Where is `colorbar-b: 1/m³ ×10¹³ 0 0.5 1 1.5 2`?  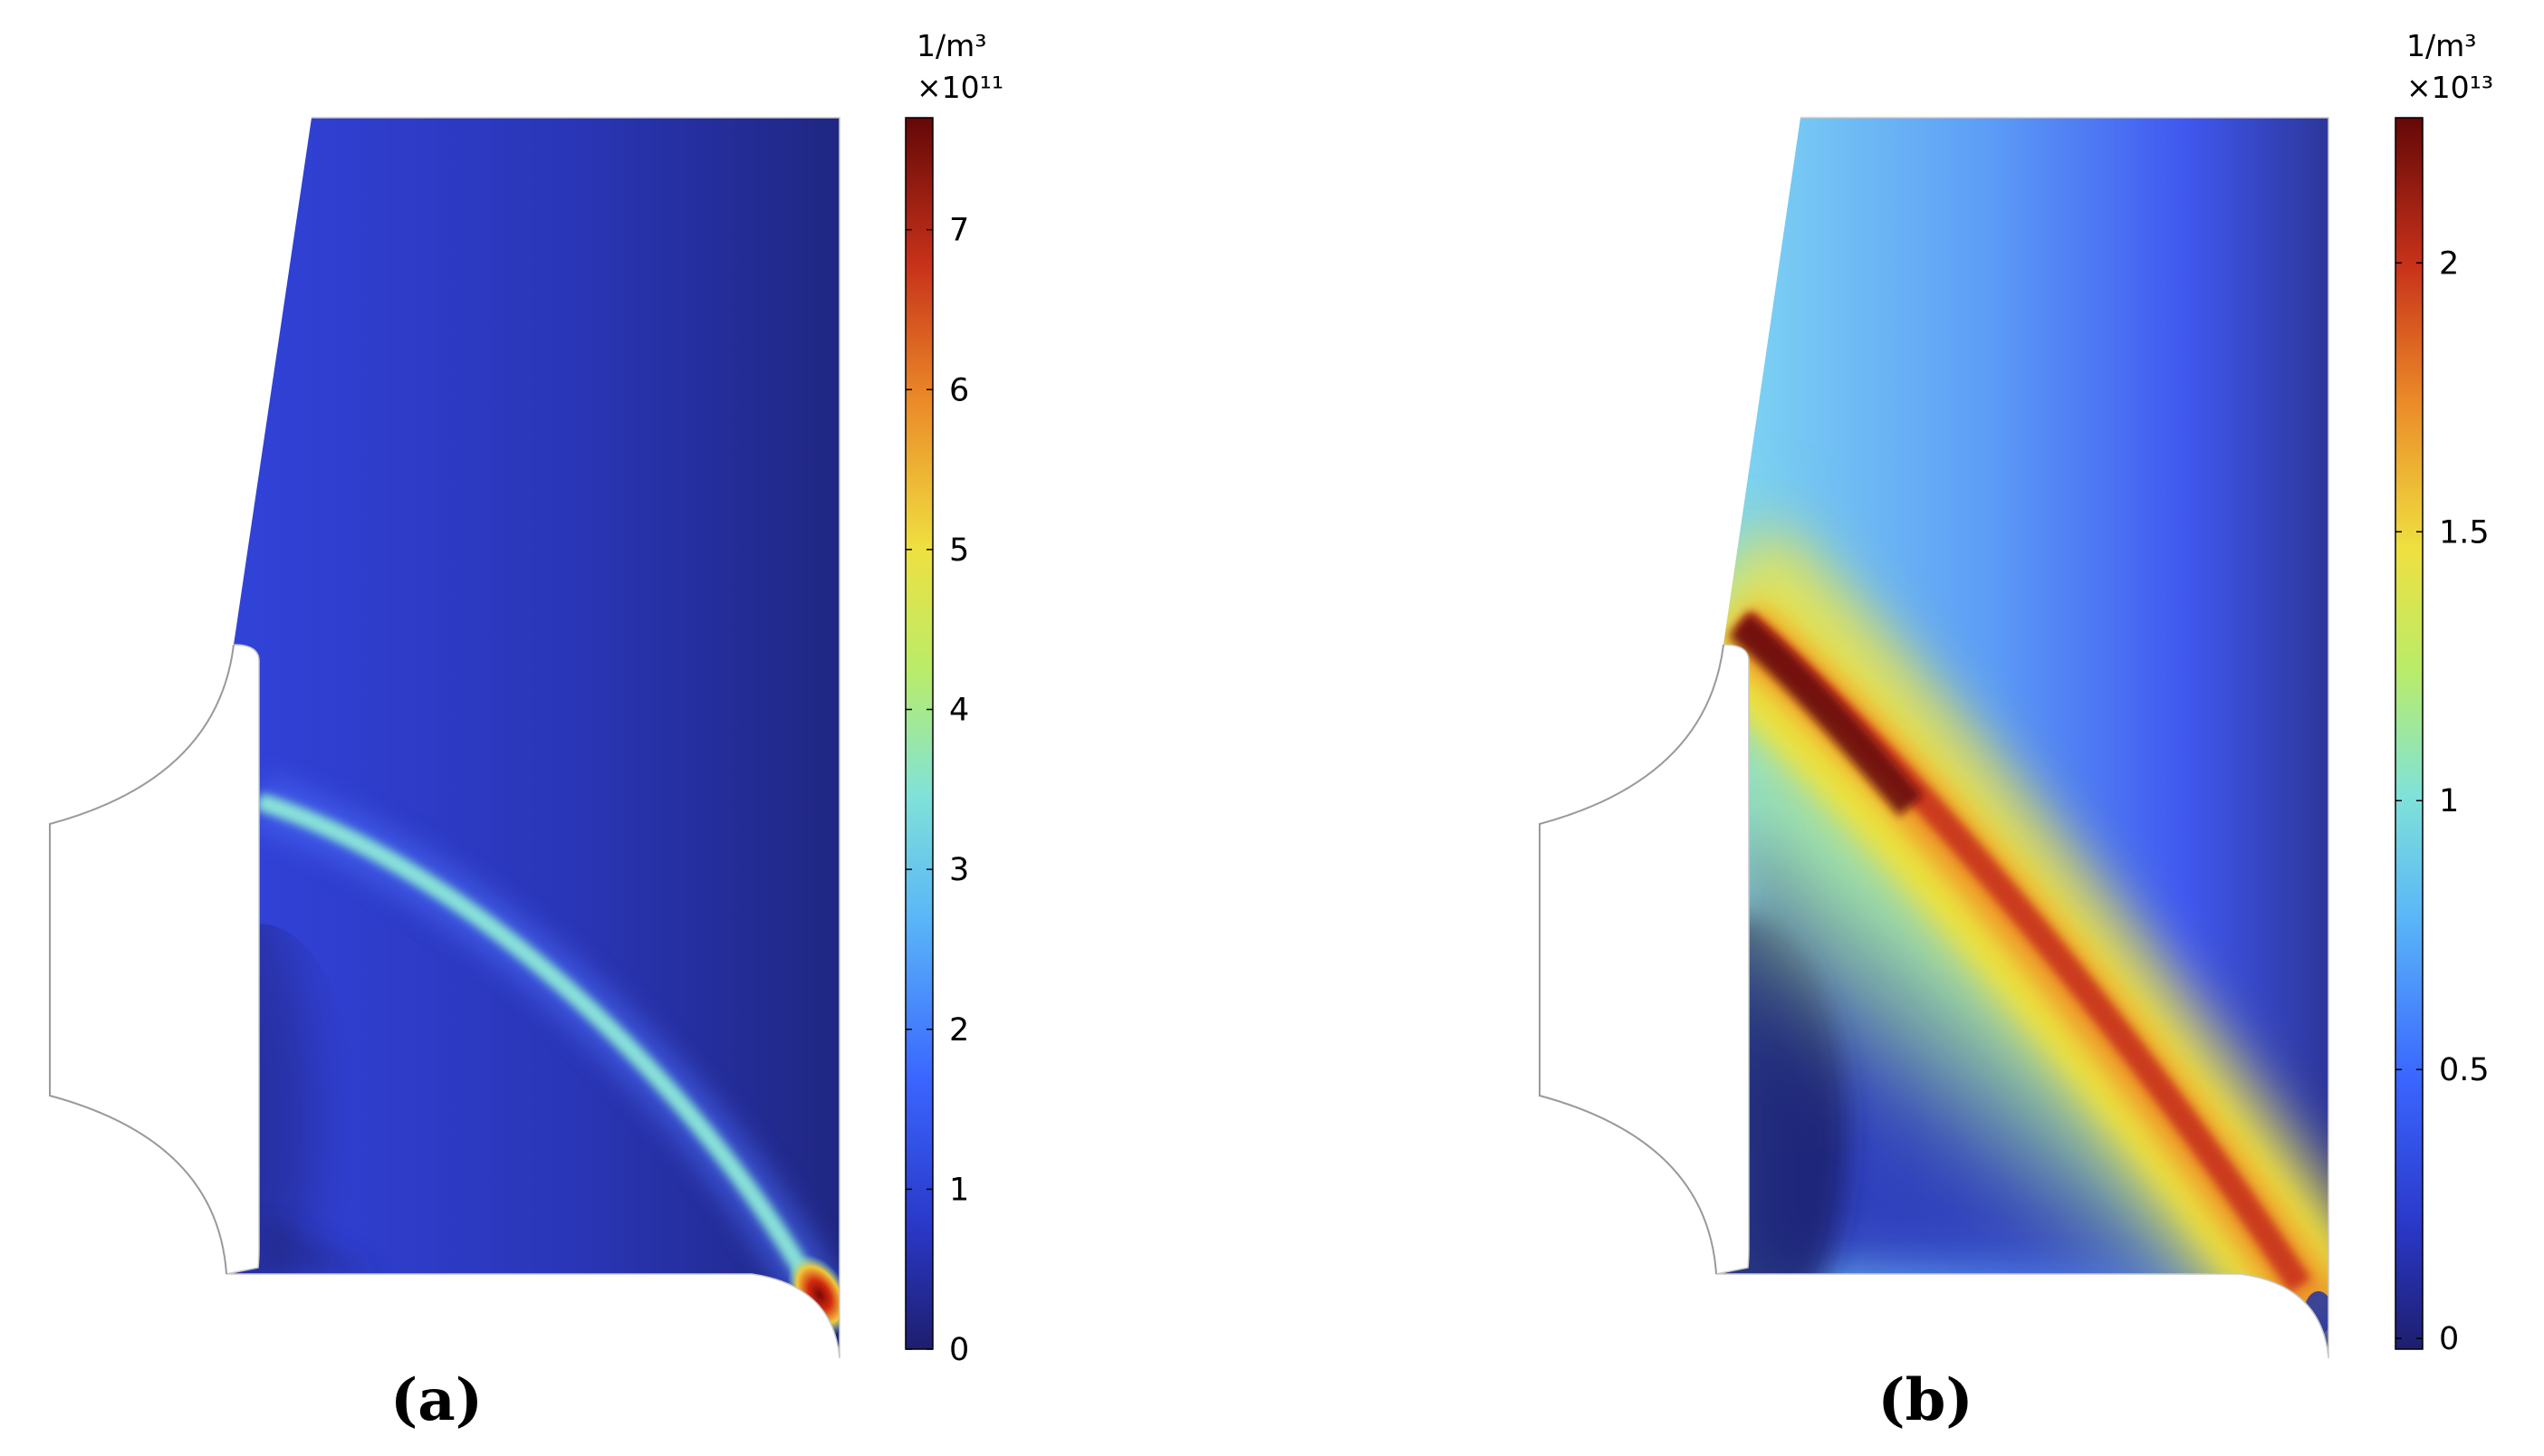 colorbar-b: 1/m³ ×10¹³ 0 0.5 1 1.5 2 is located at coordinates (2444, 692).